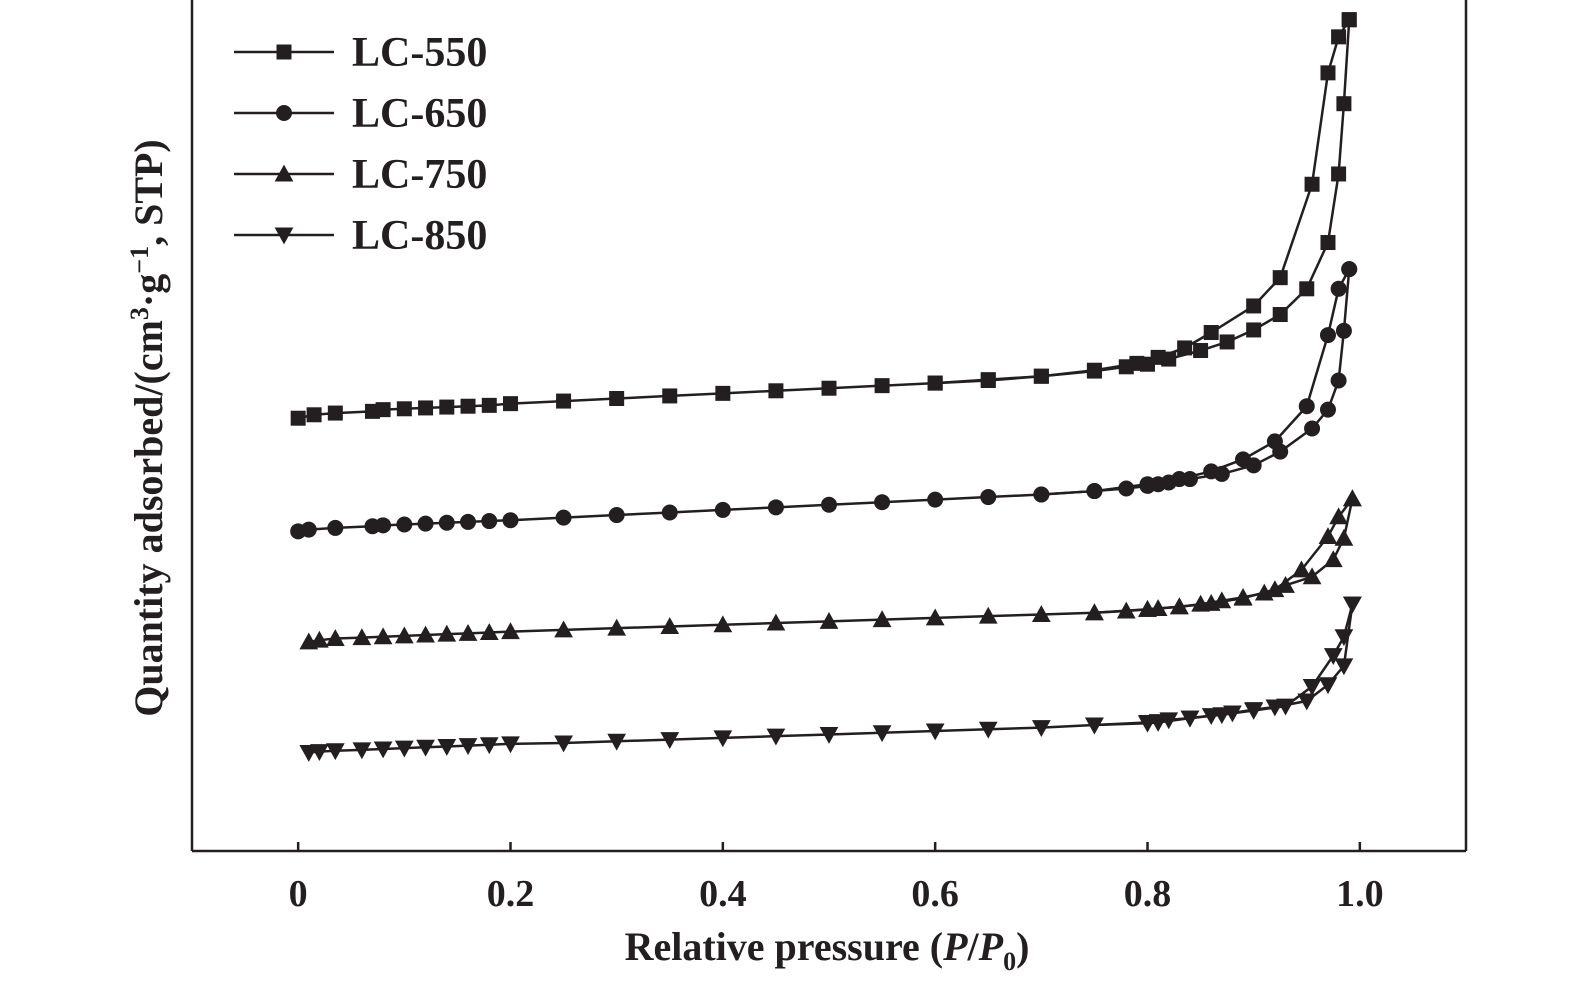 The width and height of the screenshot is (1575, 991). I want to click on x-tick-label: 0.8, so click(1148, 894).